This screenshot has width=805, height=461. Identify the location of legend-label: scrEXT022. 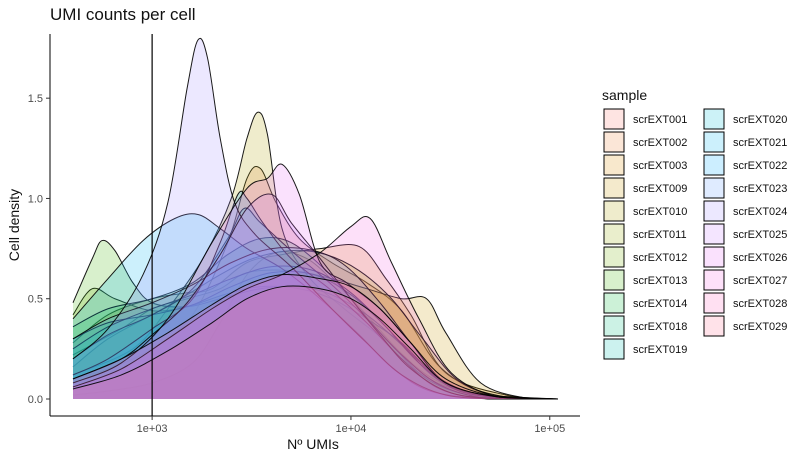
(760, 166).